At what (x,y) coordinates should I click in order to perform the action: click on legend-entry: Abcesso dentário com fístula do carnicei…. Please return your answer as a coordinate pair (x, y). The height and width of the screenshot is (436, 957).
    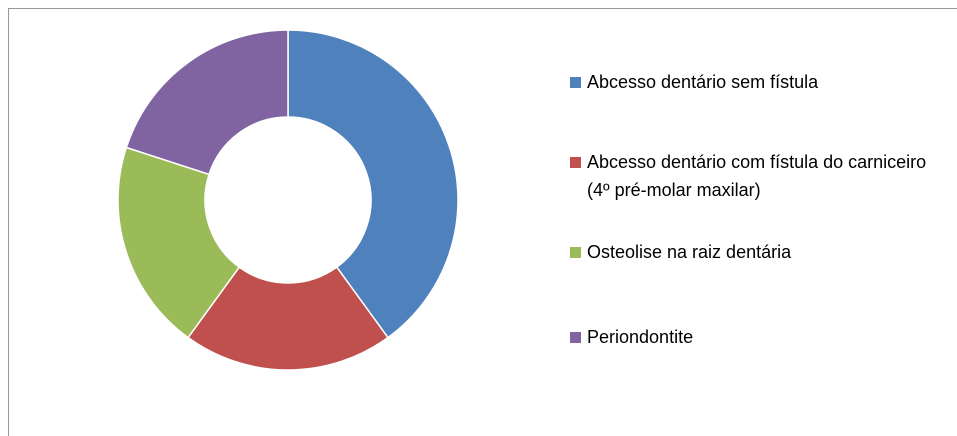
    Looking at the image, I should click on (757, 176).